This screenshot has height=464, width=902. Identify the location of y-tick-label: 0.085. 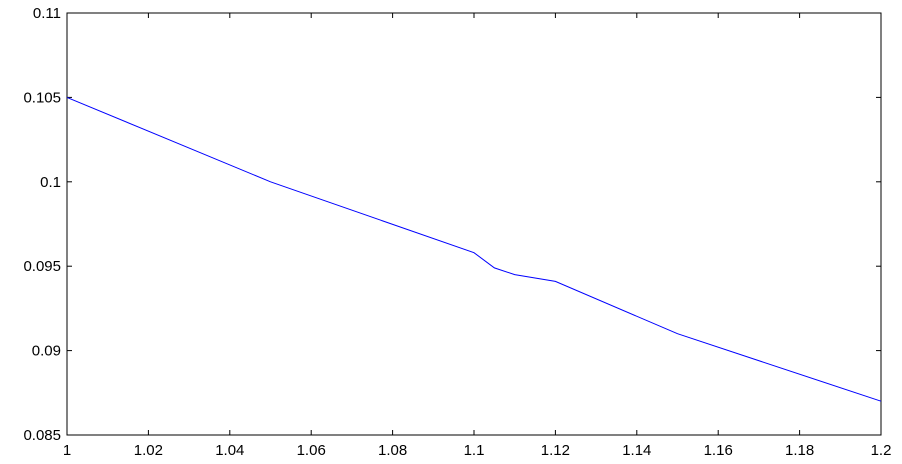
(42, 435).